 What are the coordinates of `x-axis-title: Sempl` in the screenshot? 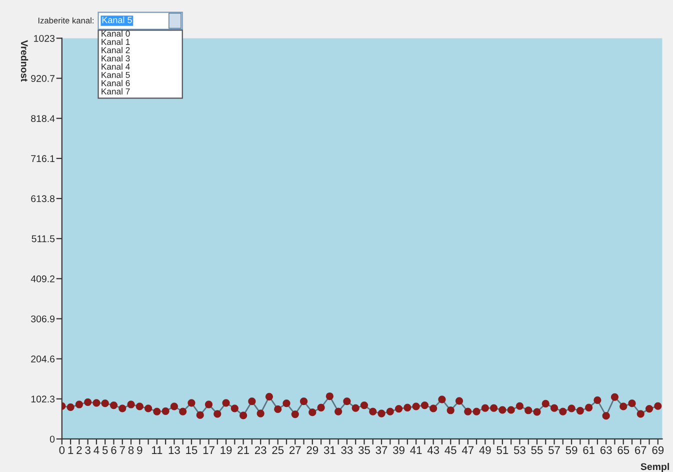 It's located at (654, 467).